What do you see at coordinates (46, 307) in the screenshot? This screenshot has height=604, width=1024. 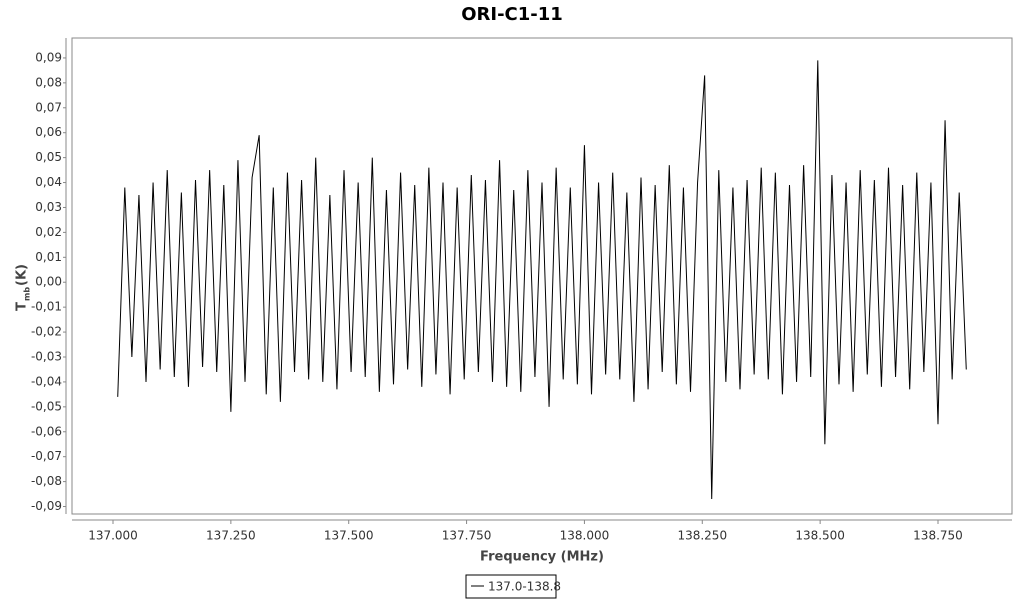 I see `y-tick-label: -0,01` at bounding box center [46, 307].